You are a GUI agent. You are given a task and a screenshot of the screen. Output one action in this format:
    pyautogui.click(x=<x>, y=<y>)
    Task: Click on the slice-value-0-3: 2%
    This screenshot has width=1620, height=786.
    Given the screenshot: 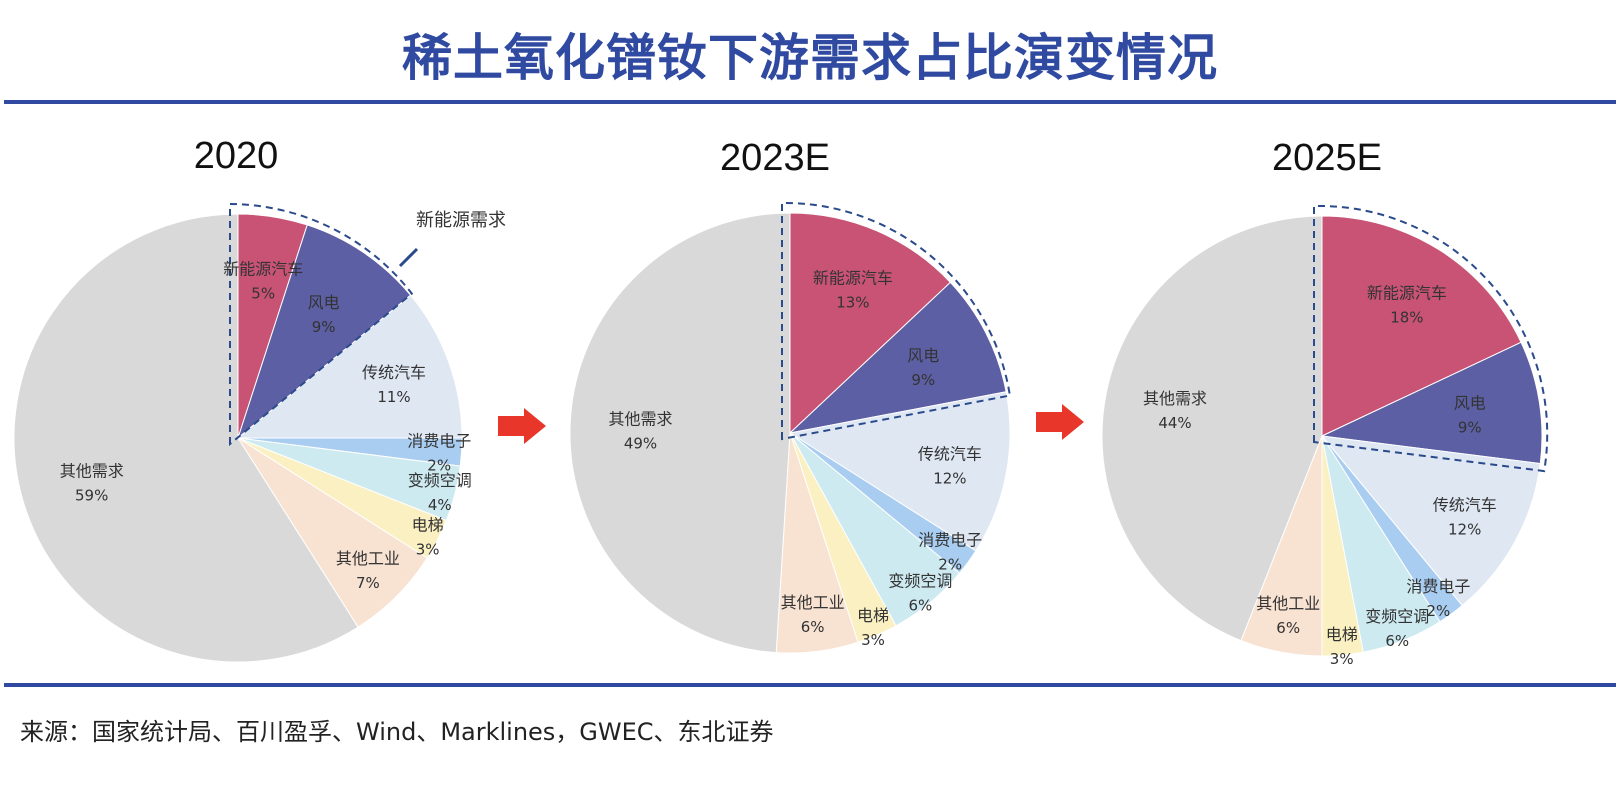 What is the action you would take?
    pyautogui.click(x=439, y=466)
    